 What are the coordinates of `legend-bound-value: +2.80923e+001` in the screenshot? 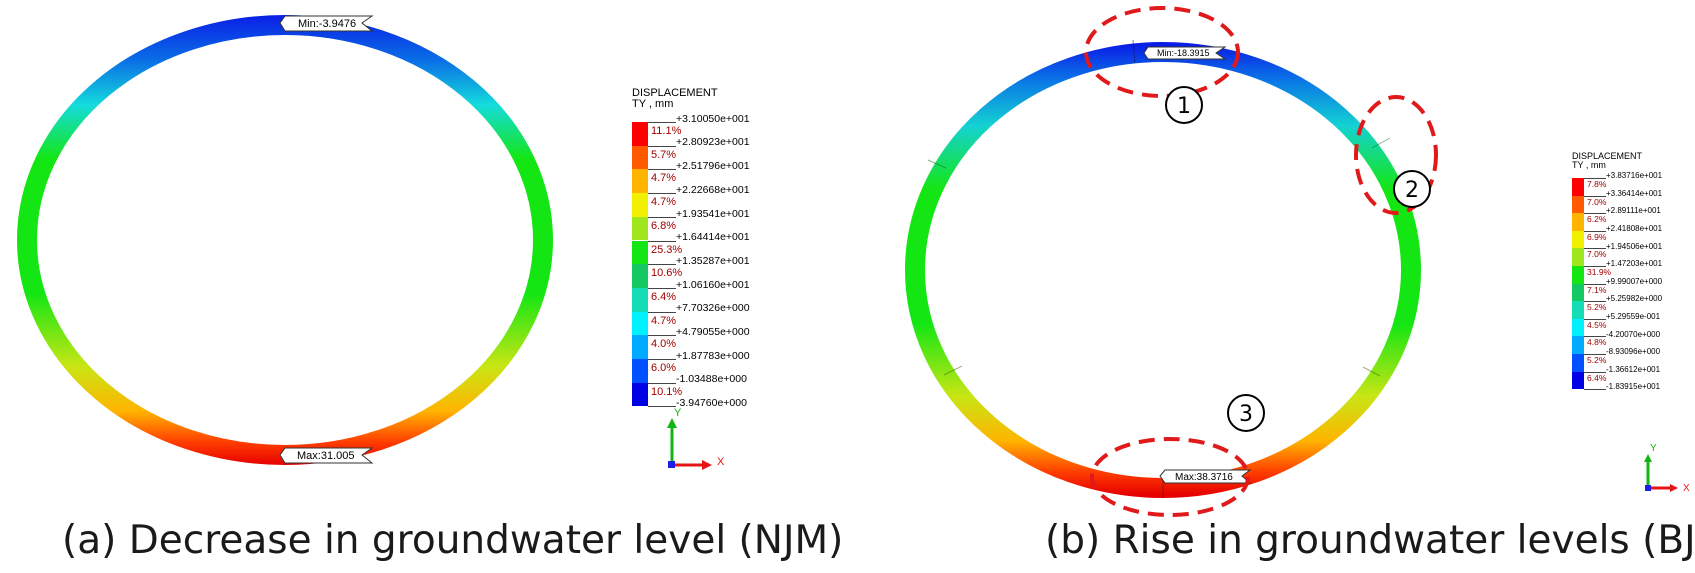 It's located at (713, 142).